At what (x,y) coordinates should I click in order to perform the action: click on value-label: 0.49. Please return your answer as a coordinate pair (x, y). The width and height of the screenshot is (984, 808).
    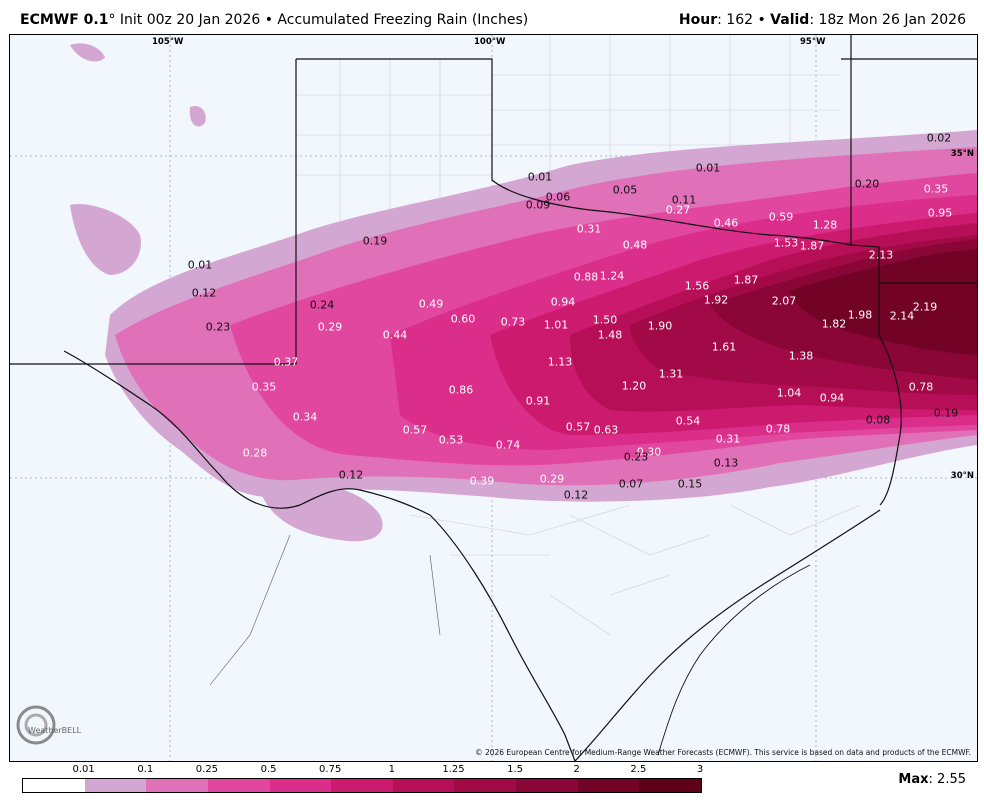
    Looking at the image, I should click on (431, 304).